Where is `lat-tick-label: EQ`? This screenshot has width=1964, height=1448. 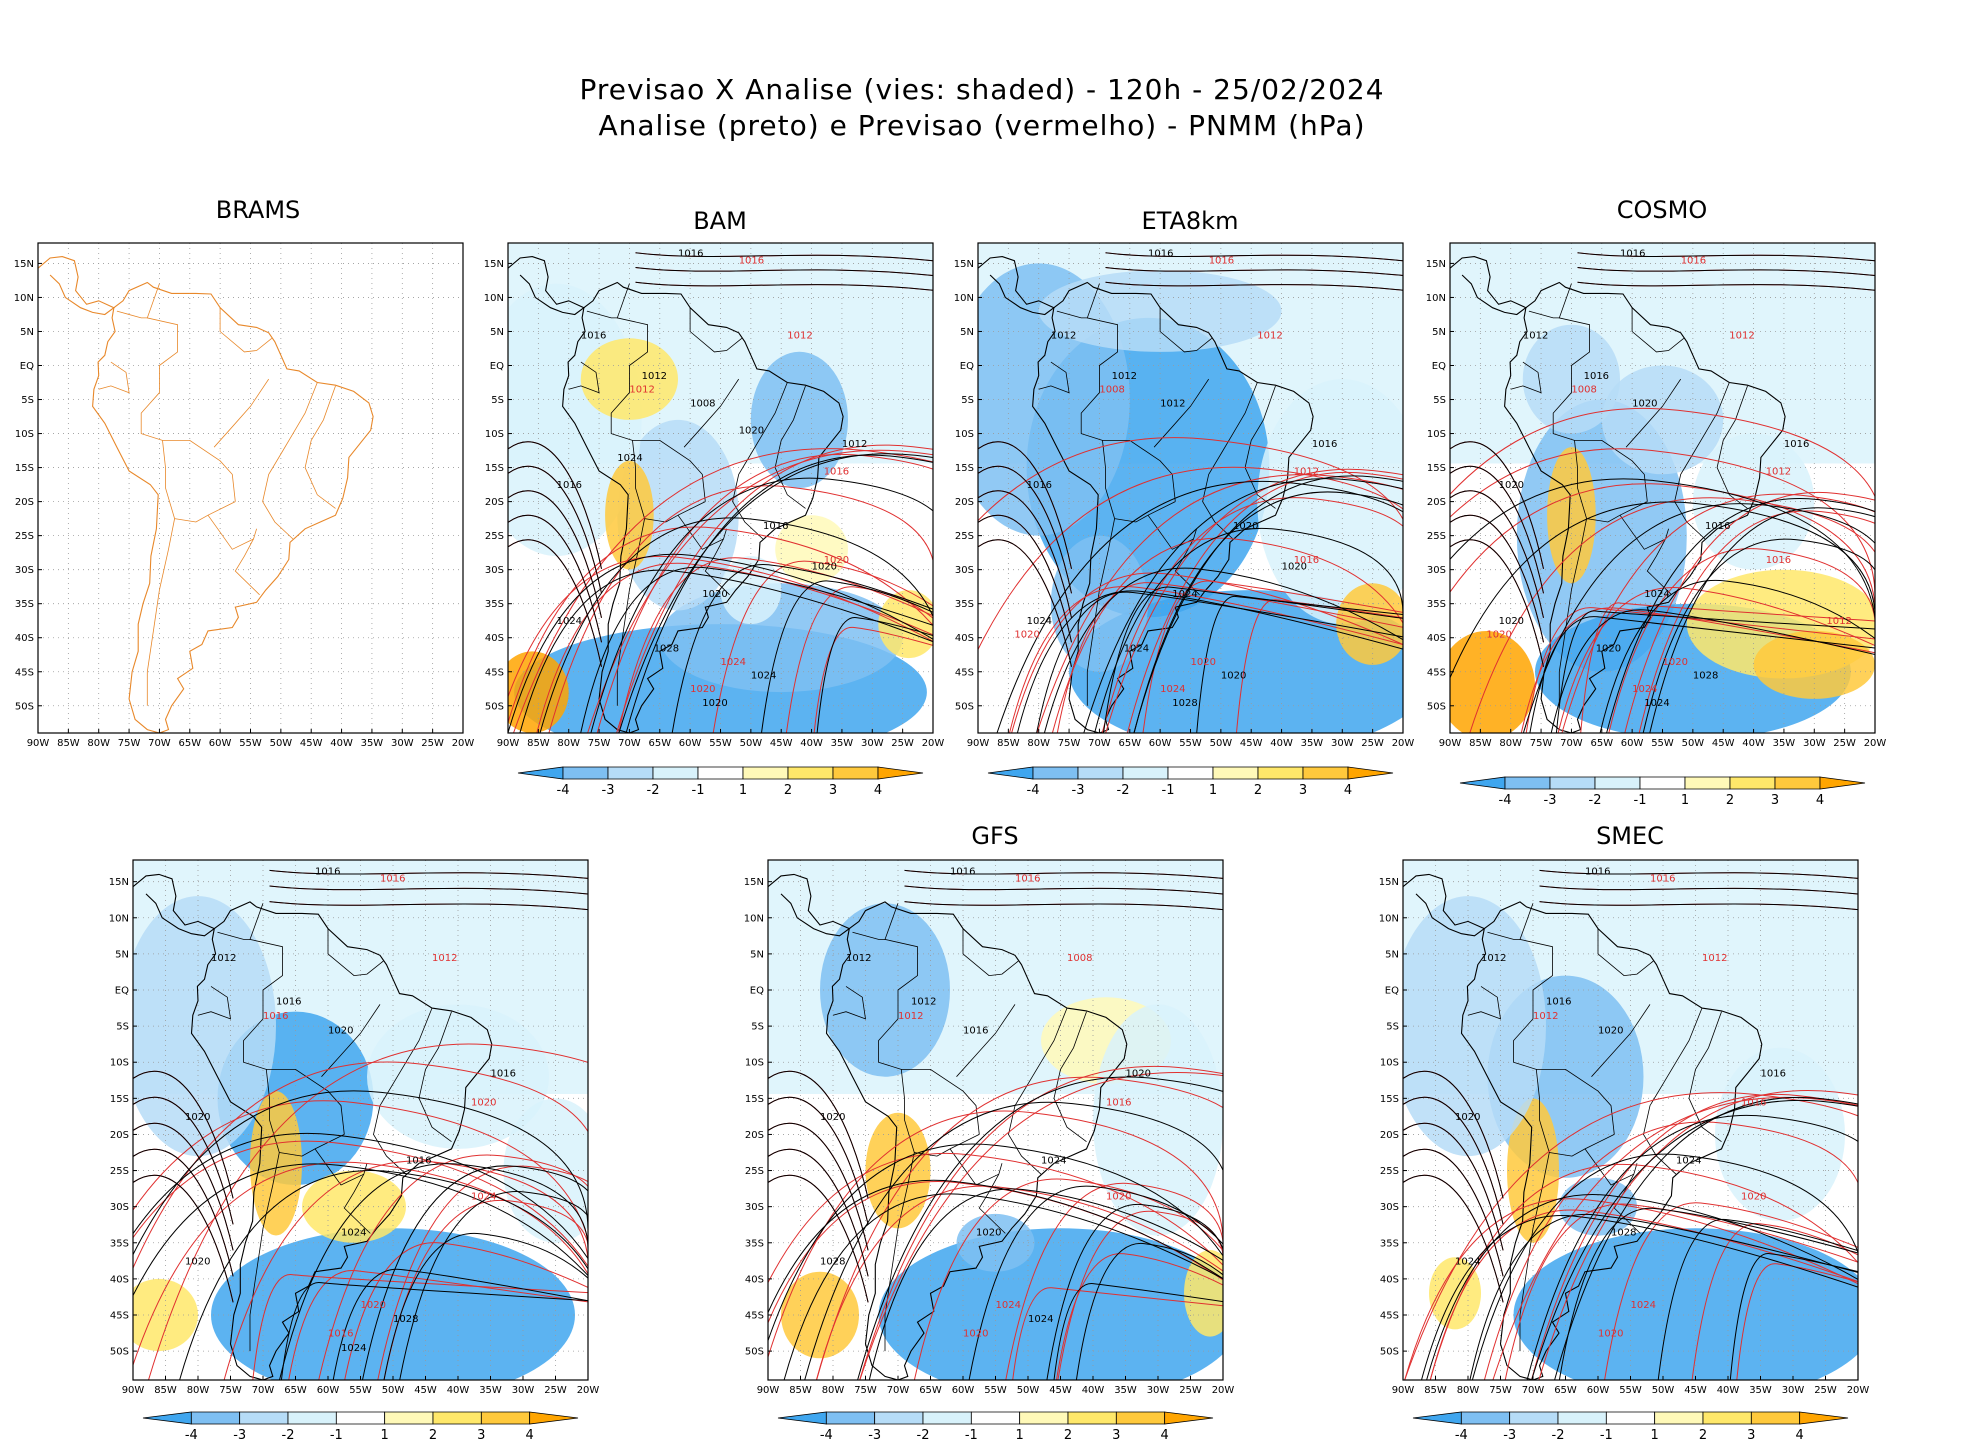
lat-tick-label: EQ is located at coordinates (27, 366).